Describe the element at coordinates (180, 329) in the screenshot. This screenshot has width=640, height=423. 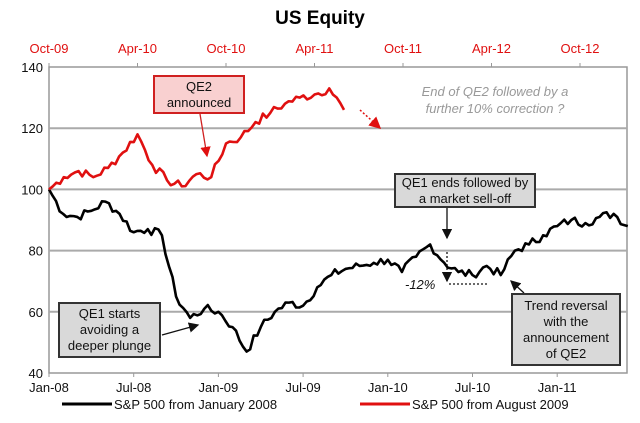
I see `qe1-starts-arrow` at that location.